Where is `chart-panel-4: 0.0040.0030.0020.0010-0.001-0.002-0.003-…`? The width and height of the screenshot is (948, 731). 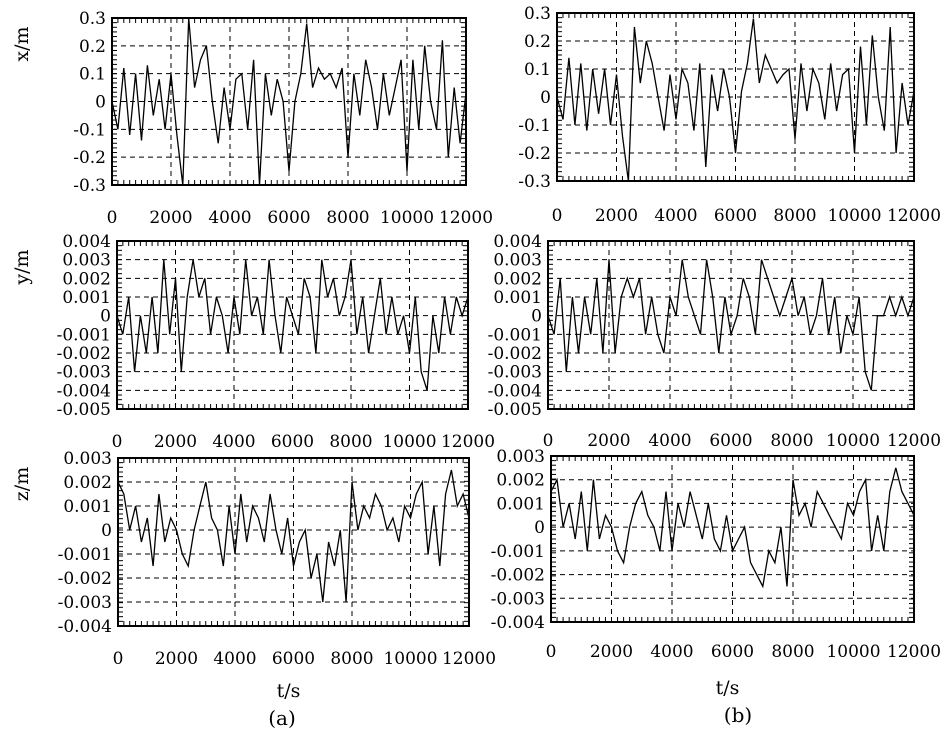 chart-panel-4: 0.0040.0030.0020.0010-0.001-0.002-0.003-… is located at coordinates (714, 341).